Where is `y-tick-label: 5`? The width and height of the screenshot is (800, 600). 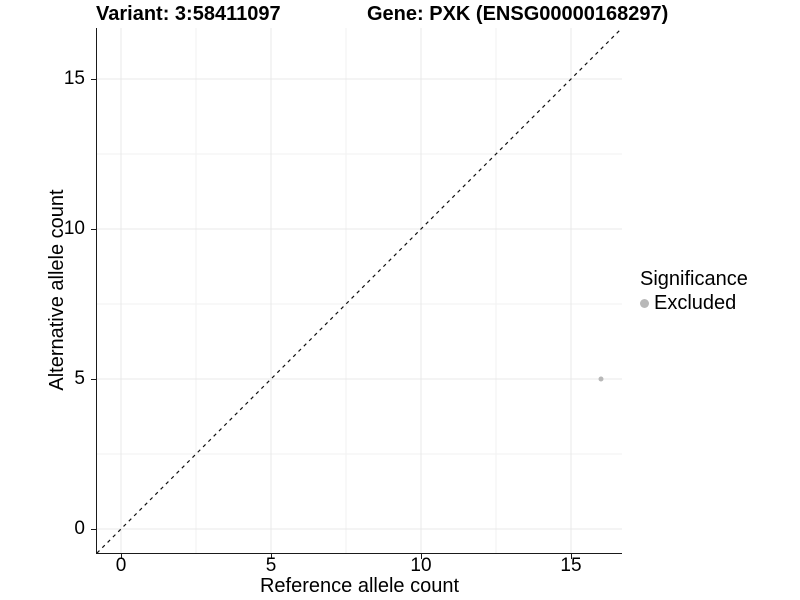 y-tick-label: 5 is located at coordinates (79, 378).